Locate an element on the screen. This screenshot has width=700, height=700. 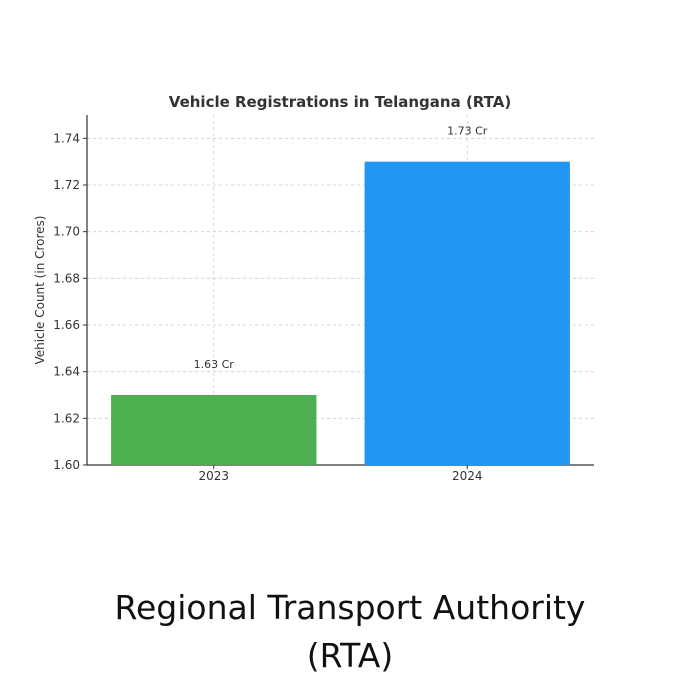
y-tick-label: 1.62 is located at coordinates (66, 418).